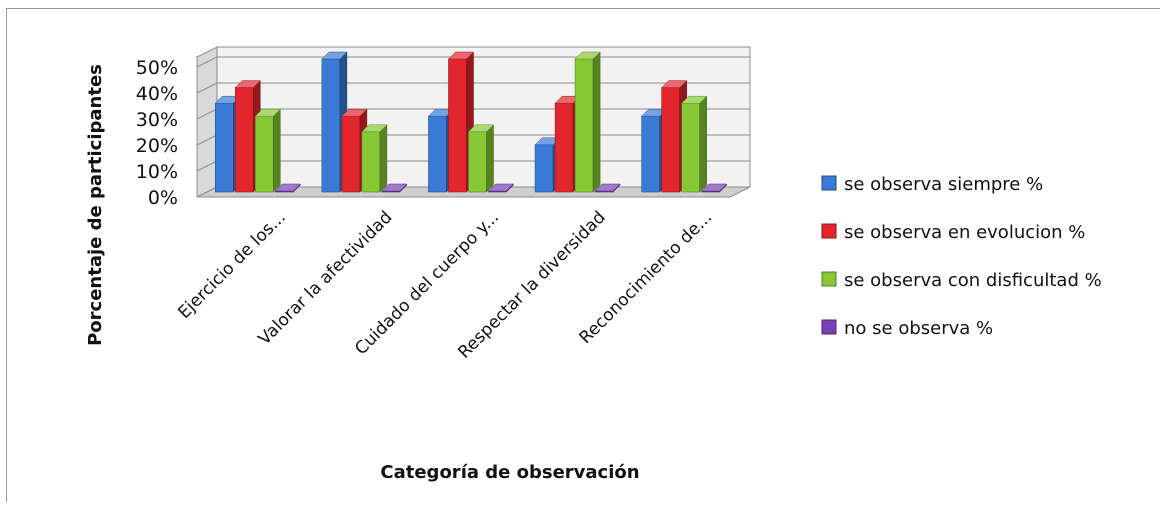 This screenshot has width=1165, height=508. I want to click on bars-layer, so click(471, 122).